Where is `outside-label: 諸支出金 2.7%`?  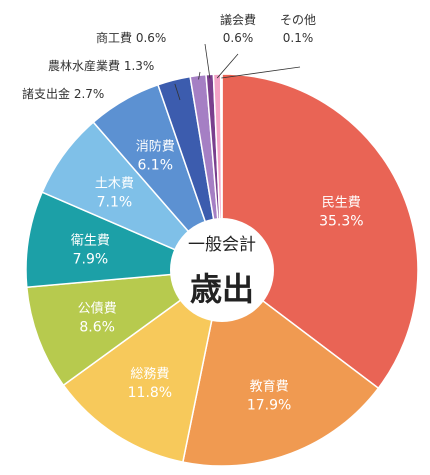
outside-label: 諸支出金 2.7% is located at coordinates (63, 93).